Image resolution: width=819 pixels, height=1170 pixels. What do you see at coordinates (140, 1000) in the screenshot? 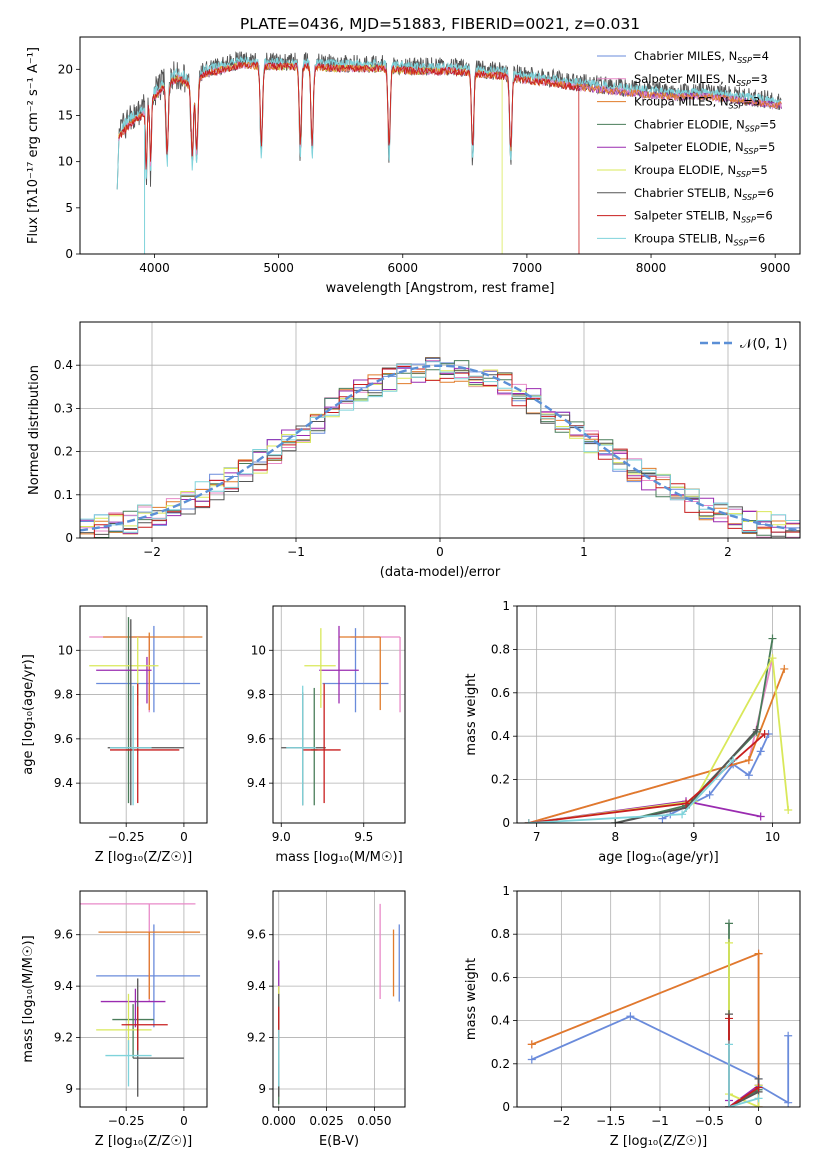
I see `z-mass-errorbars` at bounding box center [140, 1000].